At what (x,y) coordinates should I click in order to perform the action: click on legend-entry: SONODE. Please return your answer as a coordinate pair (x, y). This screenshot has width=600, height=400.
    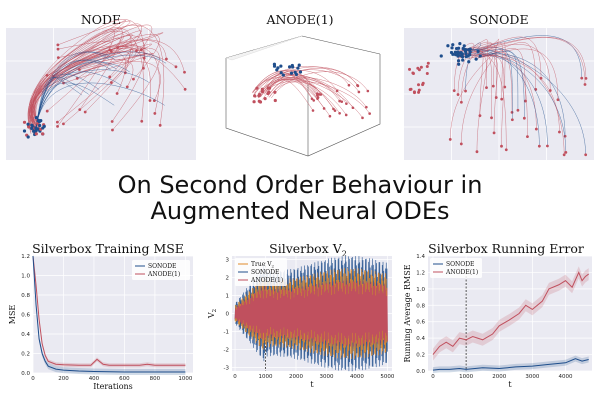
    Looking at the image, I should click on (162, 266).